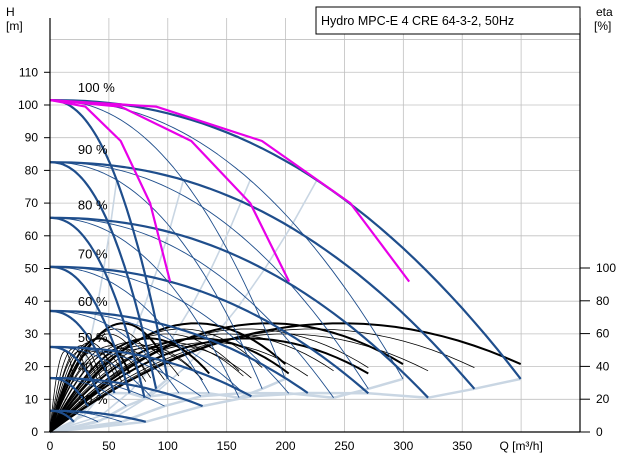  What do you see at coordinates (93, 149) in the screenshot?
I see `speed-label: 90 %` at bounding box center [93, 149].